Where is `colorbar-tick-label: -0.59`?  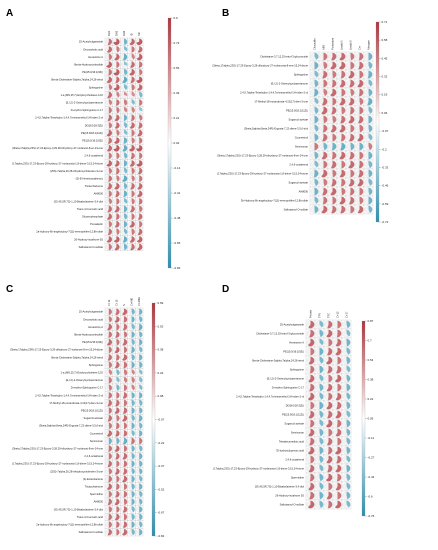 colorbar-tick-label: -0.59 is located at coordinates (385, 204).